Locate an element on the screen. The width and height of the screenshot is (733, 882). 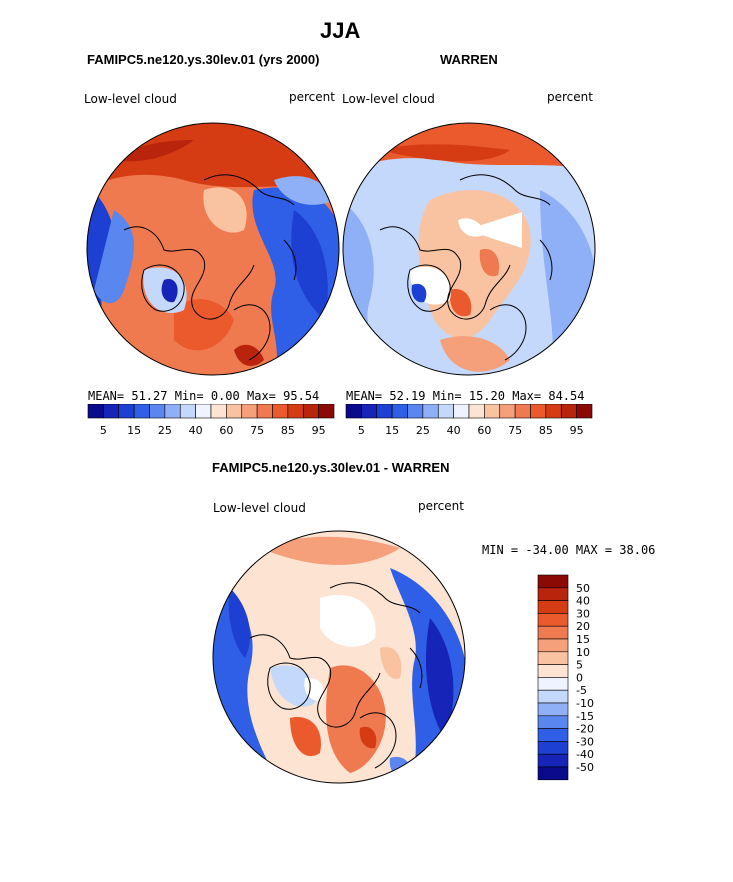
colorbar-tick-label: -20 is located at coordinates (585, 729).